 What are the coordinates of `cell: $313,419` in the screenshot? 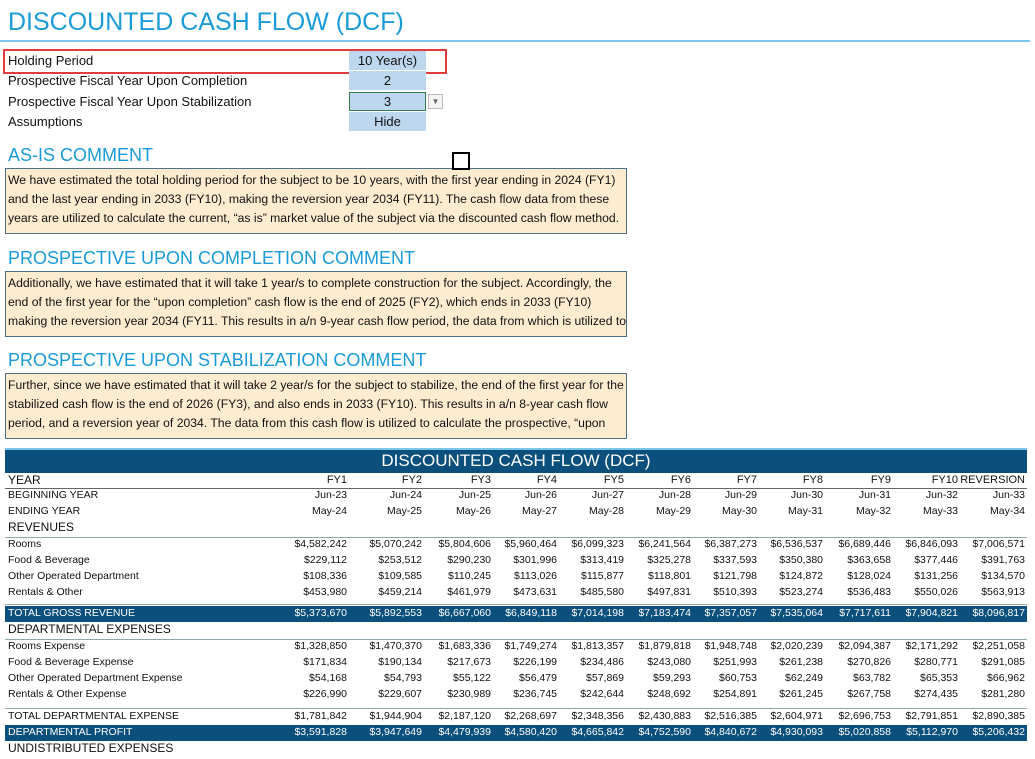 It's located at (602, 560).